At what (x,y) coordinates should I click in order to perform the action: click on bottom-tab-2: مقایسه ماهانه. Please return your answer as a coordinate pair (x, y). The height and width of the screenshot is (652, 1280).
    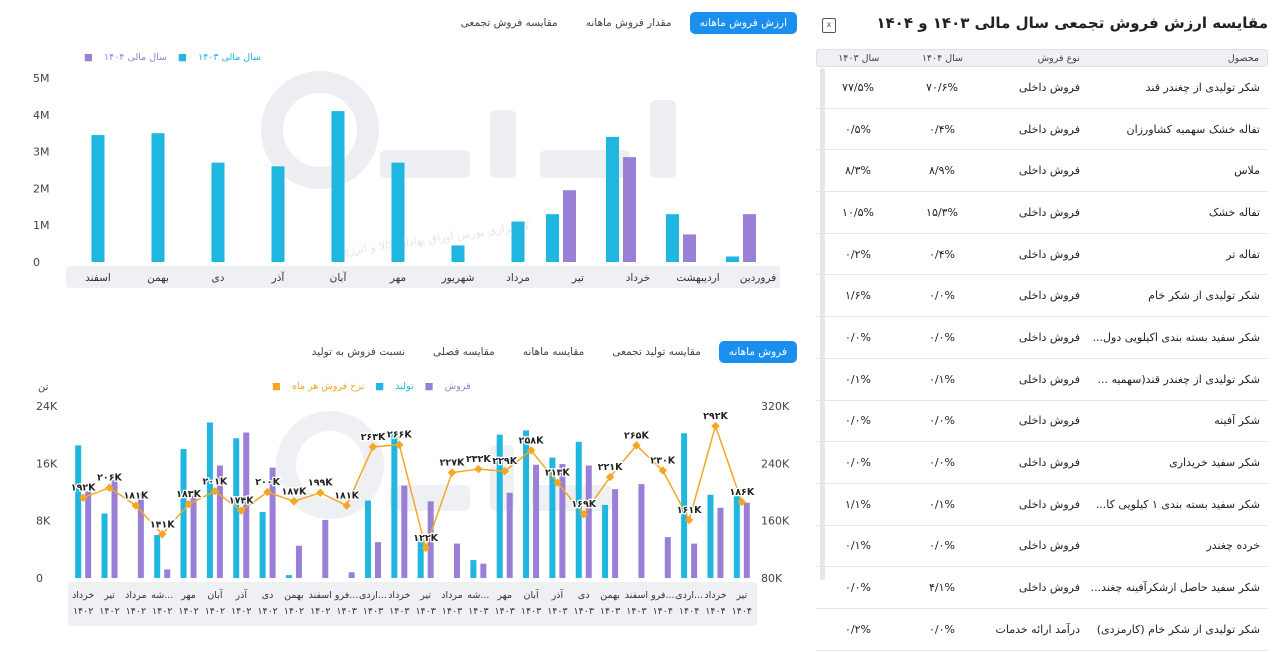
    Looking at the image, I should click on (553, 352).